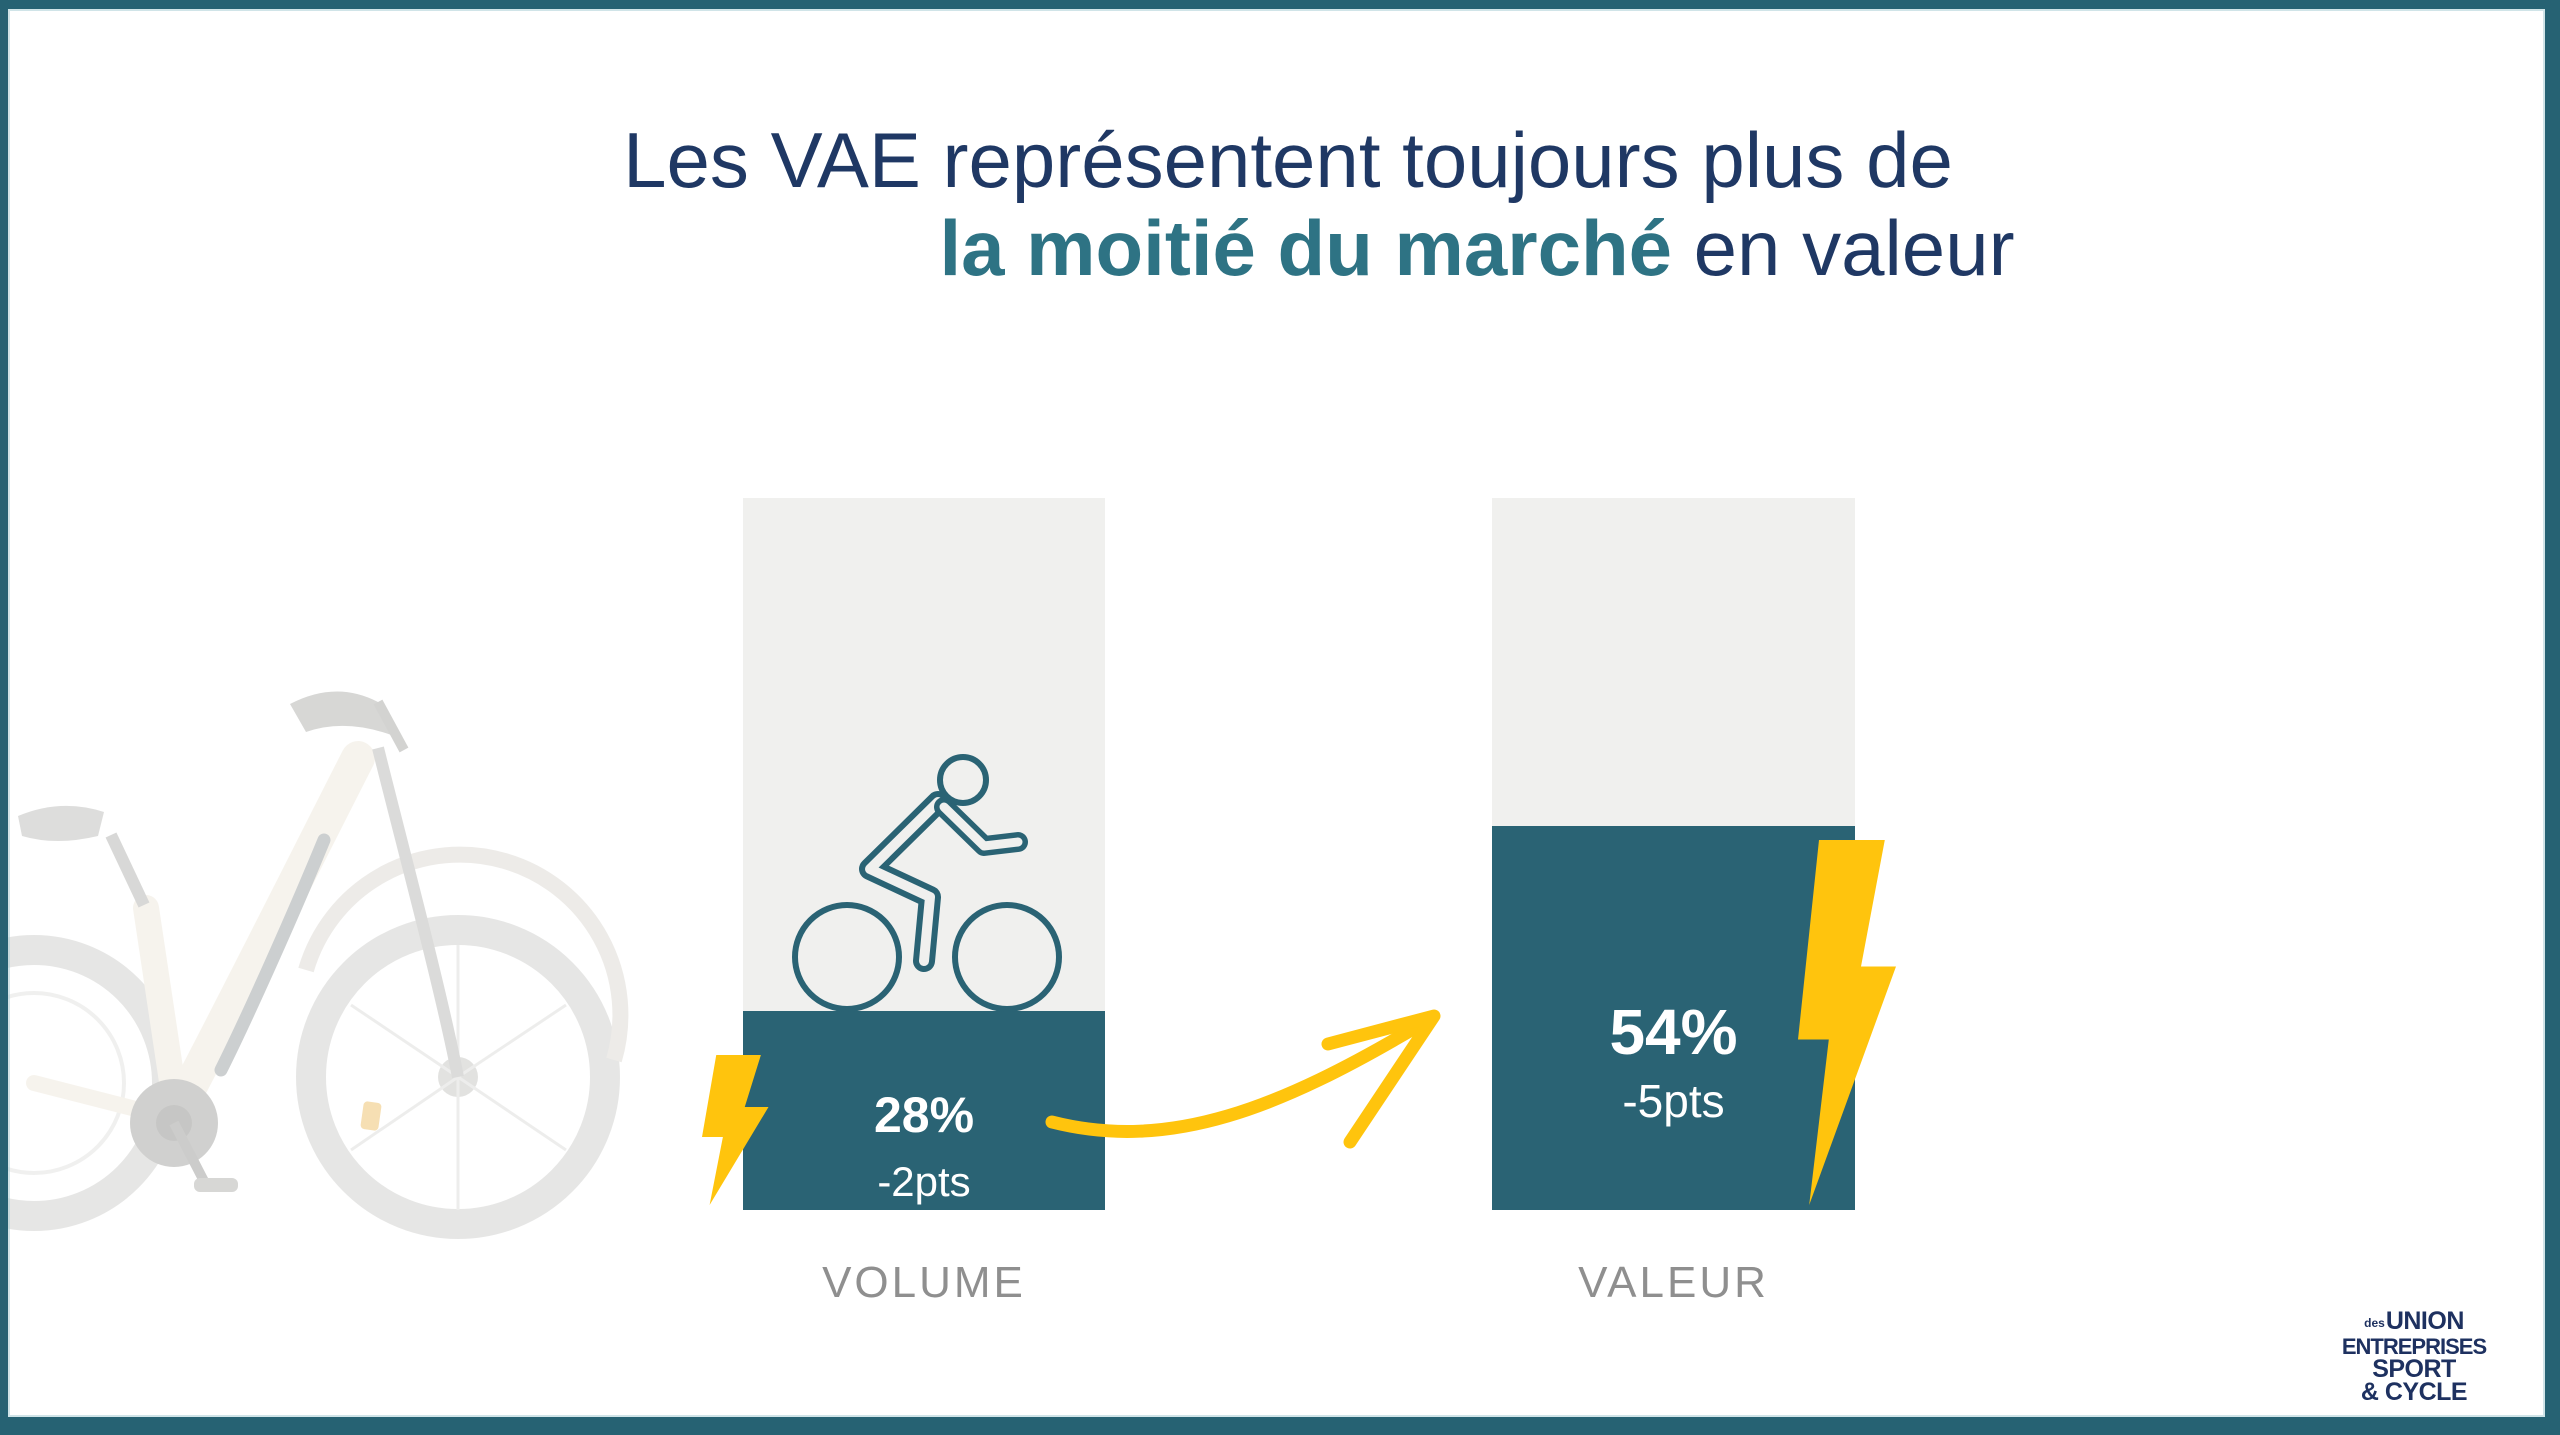 The width and height of the screenshot is (2560, 1435). I want to click on ebike-photo, so click(317, 965).